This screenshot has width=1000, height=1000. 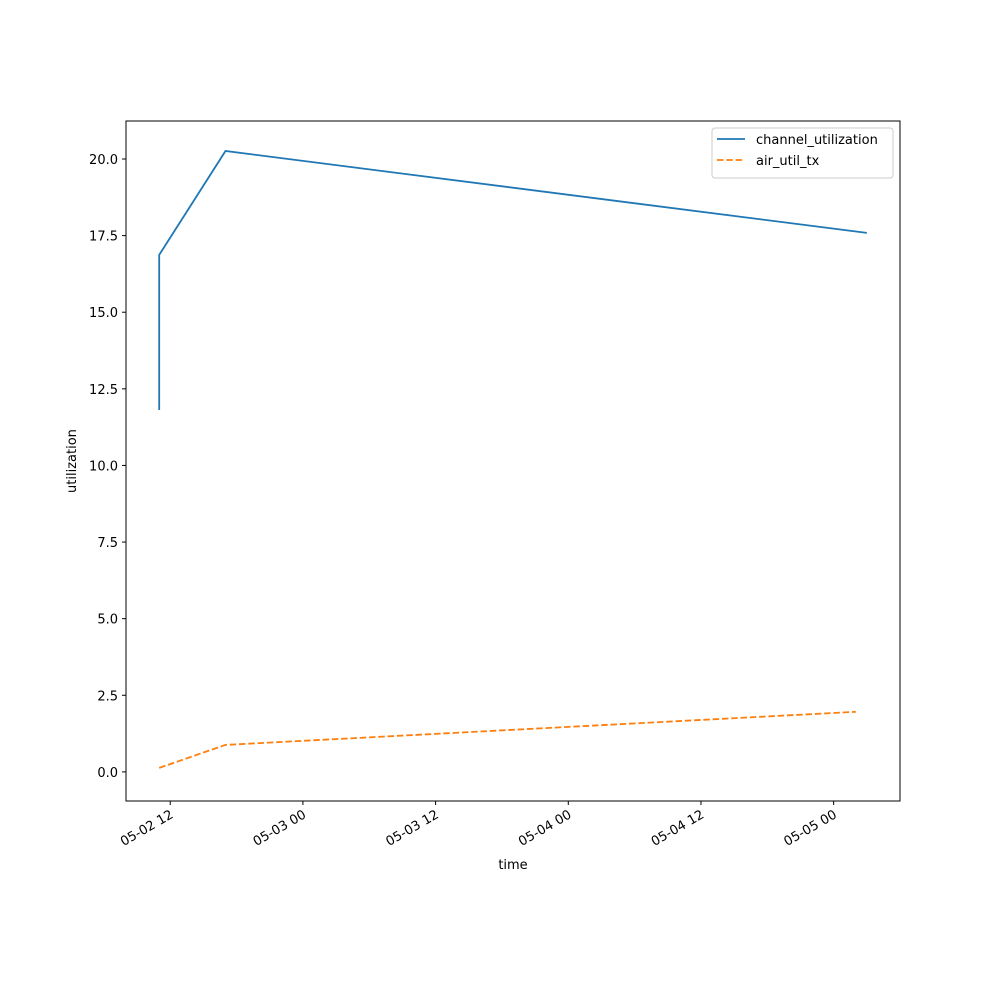 What do you see at coordinates (107, 543) in the screenshot?
I see `y-tick-label: 7.5` at bounding box center [107, 543].